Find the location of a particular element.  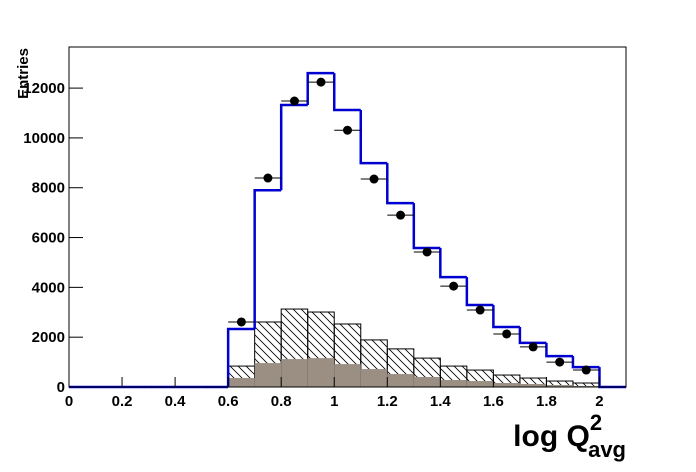

x-axis-title: log Q2 avg is located at coordinates (569, 436).